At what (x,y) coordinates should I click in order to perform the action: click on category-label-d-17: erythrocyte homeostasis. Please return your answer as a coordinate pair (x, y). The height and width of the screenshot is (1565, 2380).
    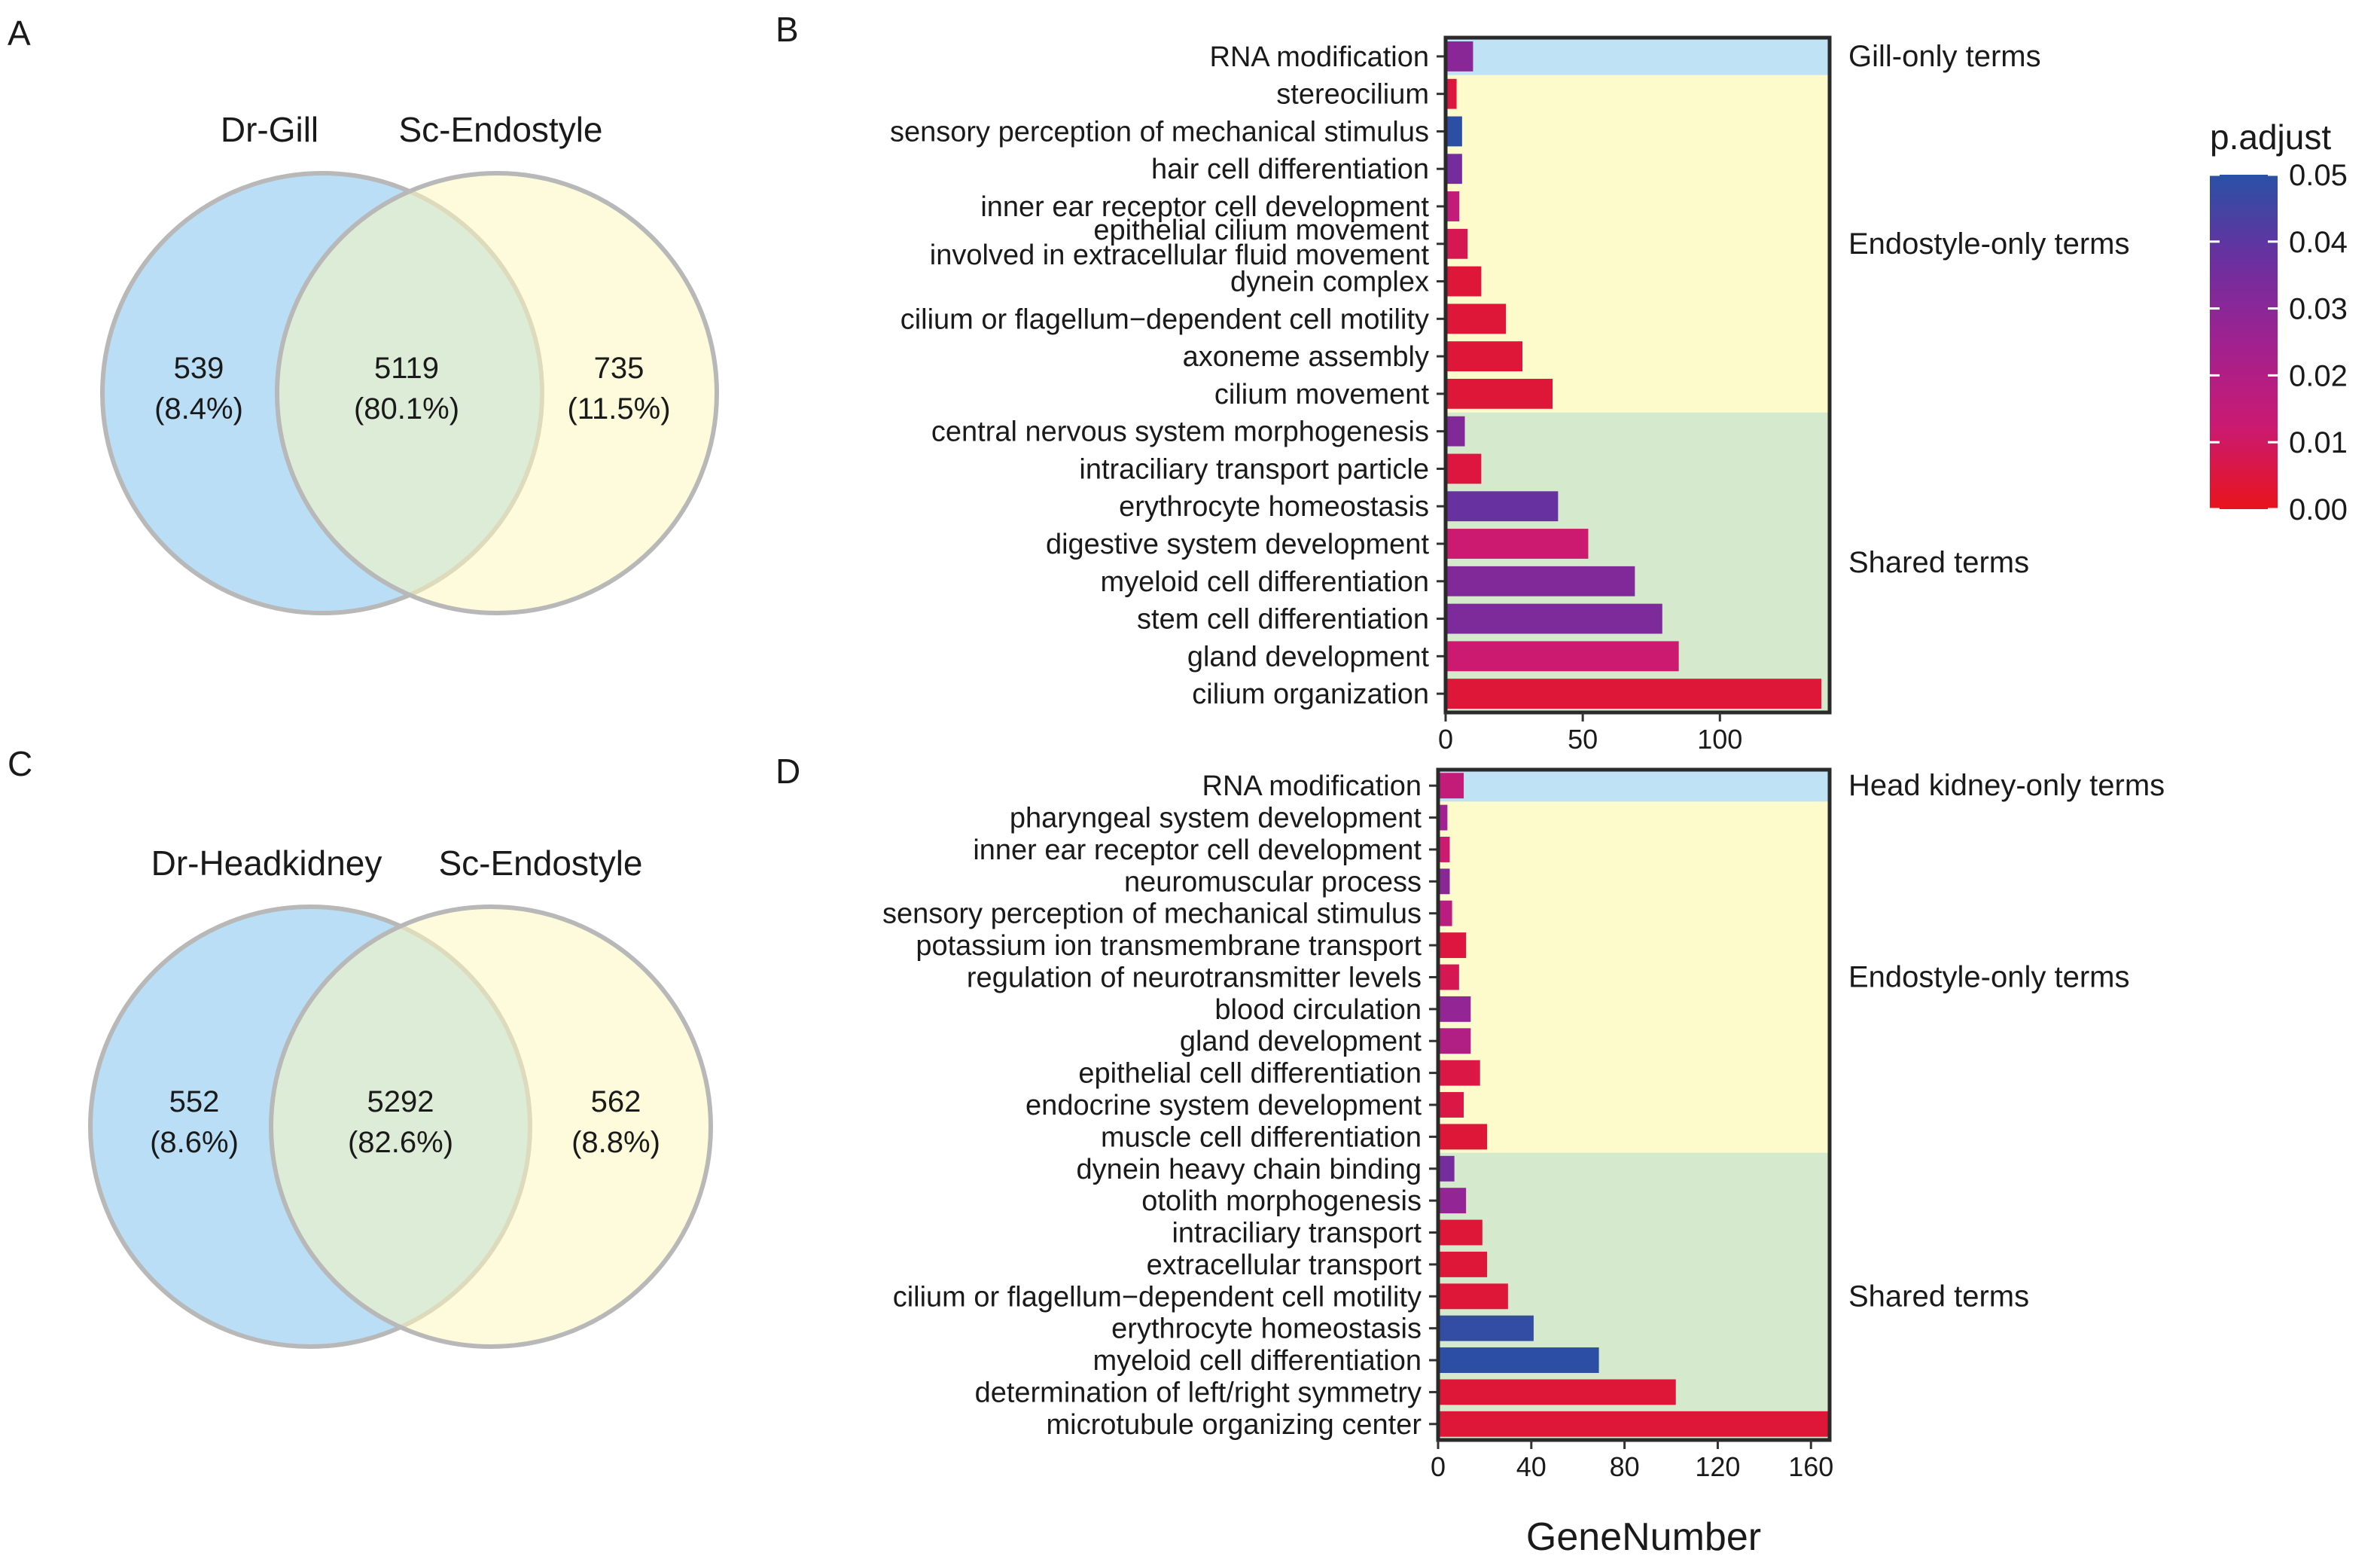
    Looking at the image, I should click on (1266, 1329).